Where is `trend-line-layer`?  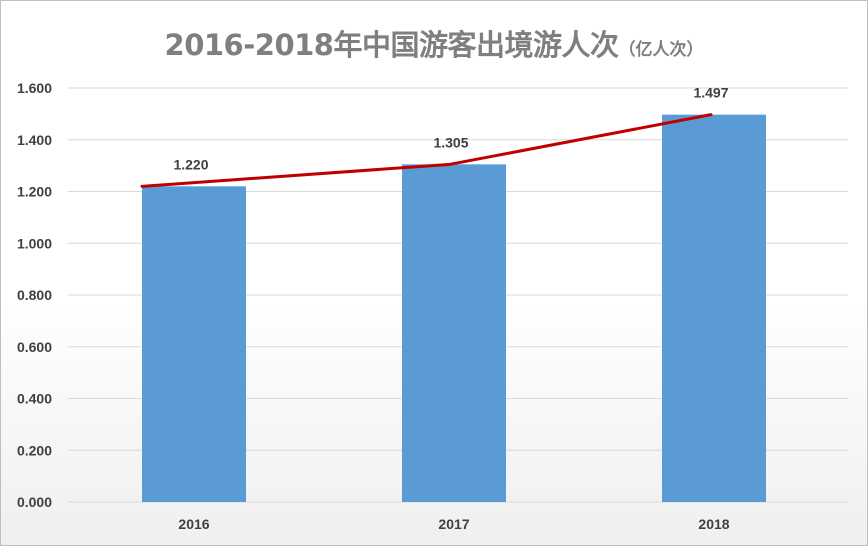
trend-line-layer is located at coordinates (426, 150).